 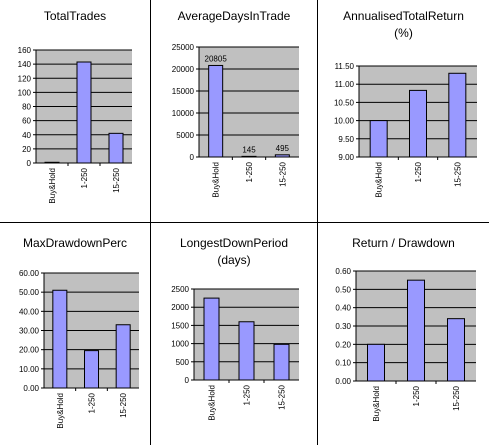 I want to click on y-tick-label: 40.00, so click(x=29, y=311).